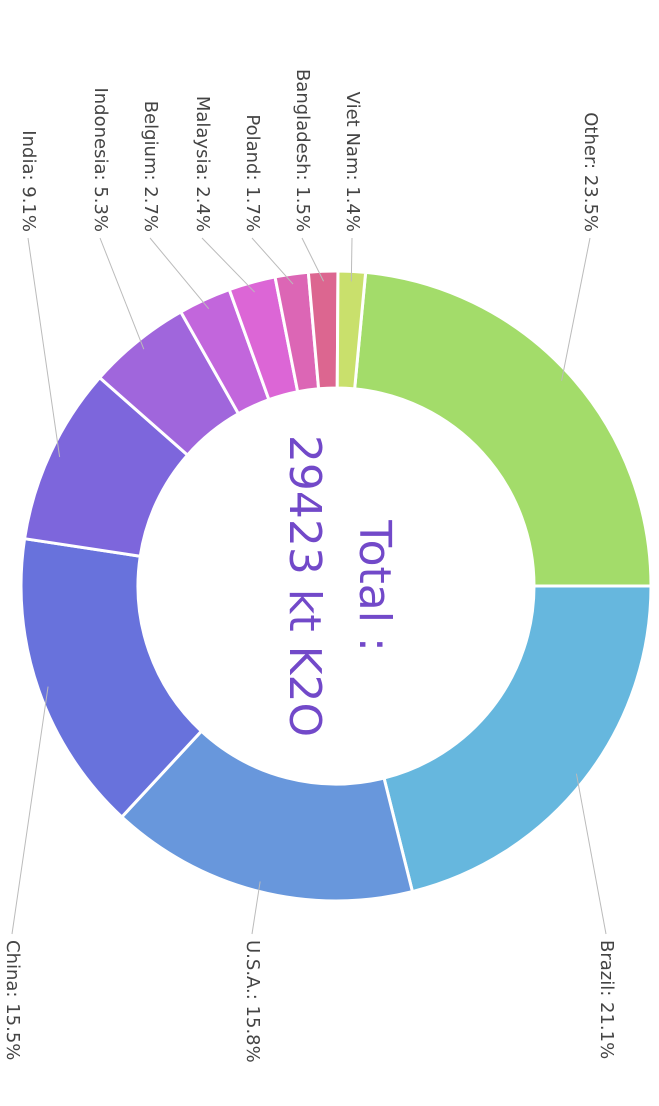  Describe the element at coordinates (12, 1000) in the screenshot. I see `slice-label: China: 15.5%` at that location.